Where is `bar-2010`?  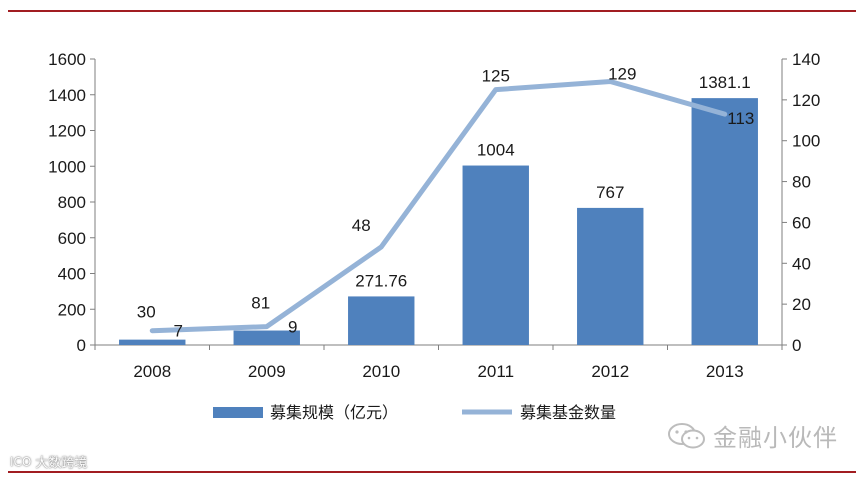 bar-2010 is located at coordinates (381, 320).